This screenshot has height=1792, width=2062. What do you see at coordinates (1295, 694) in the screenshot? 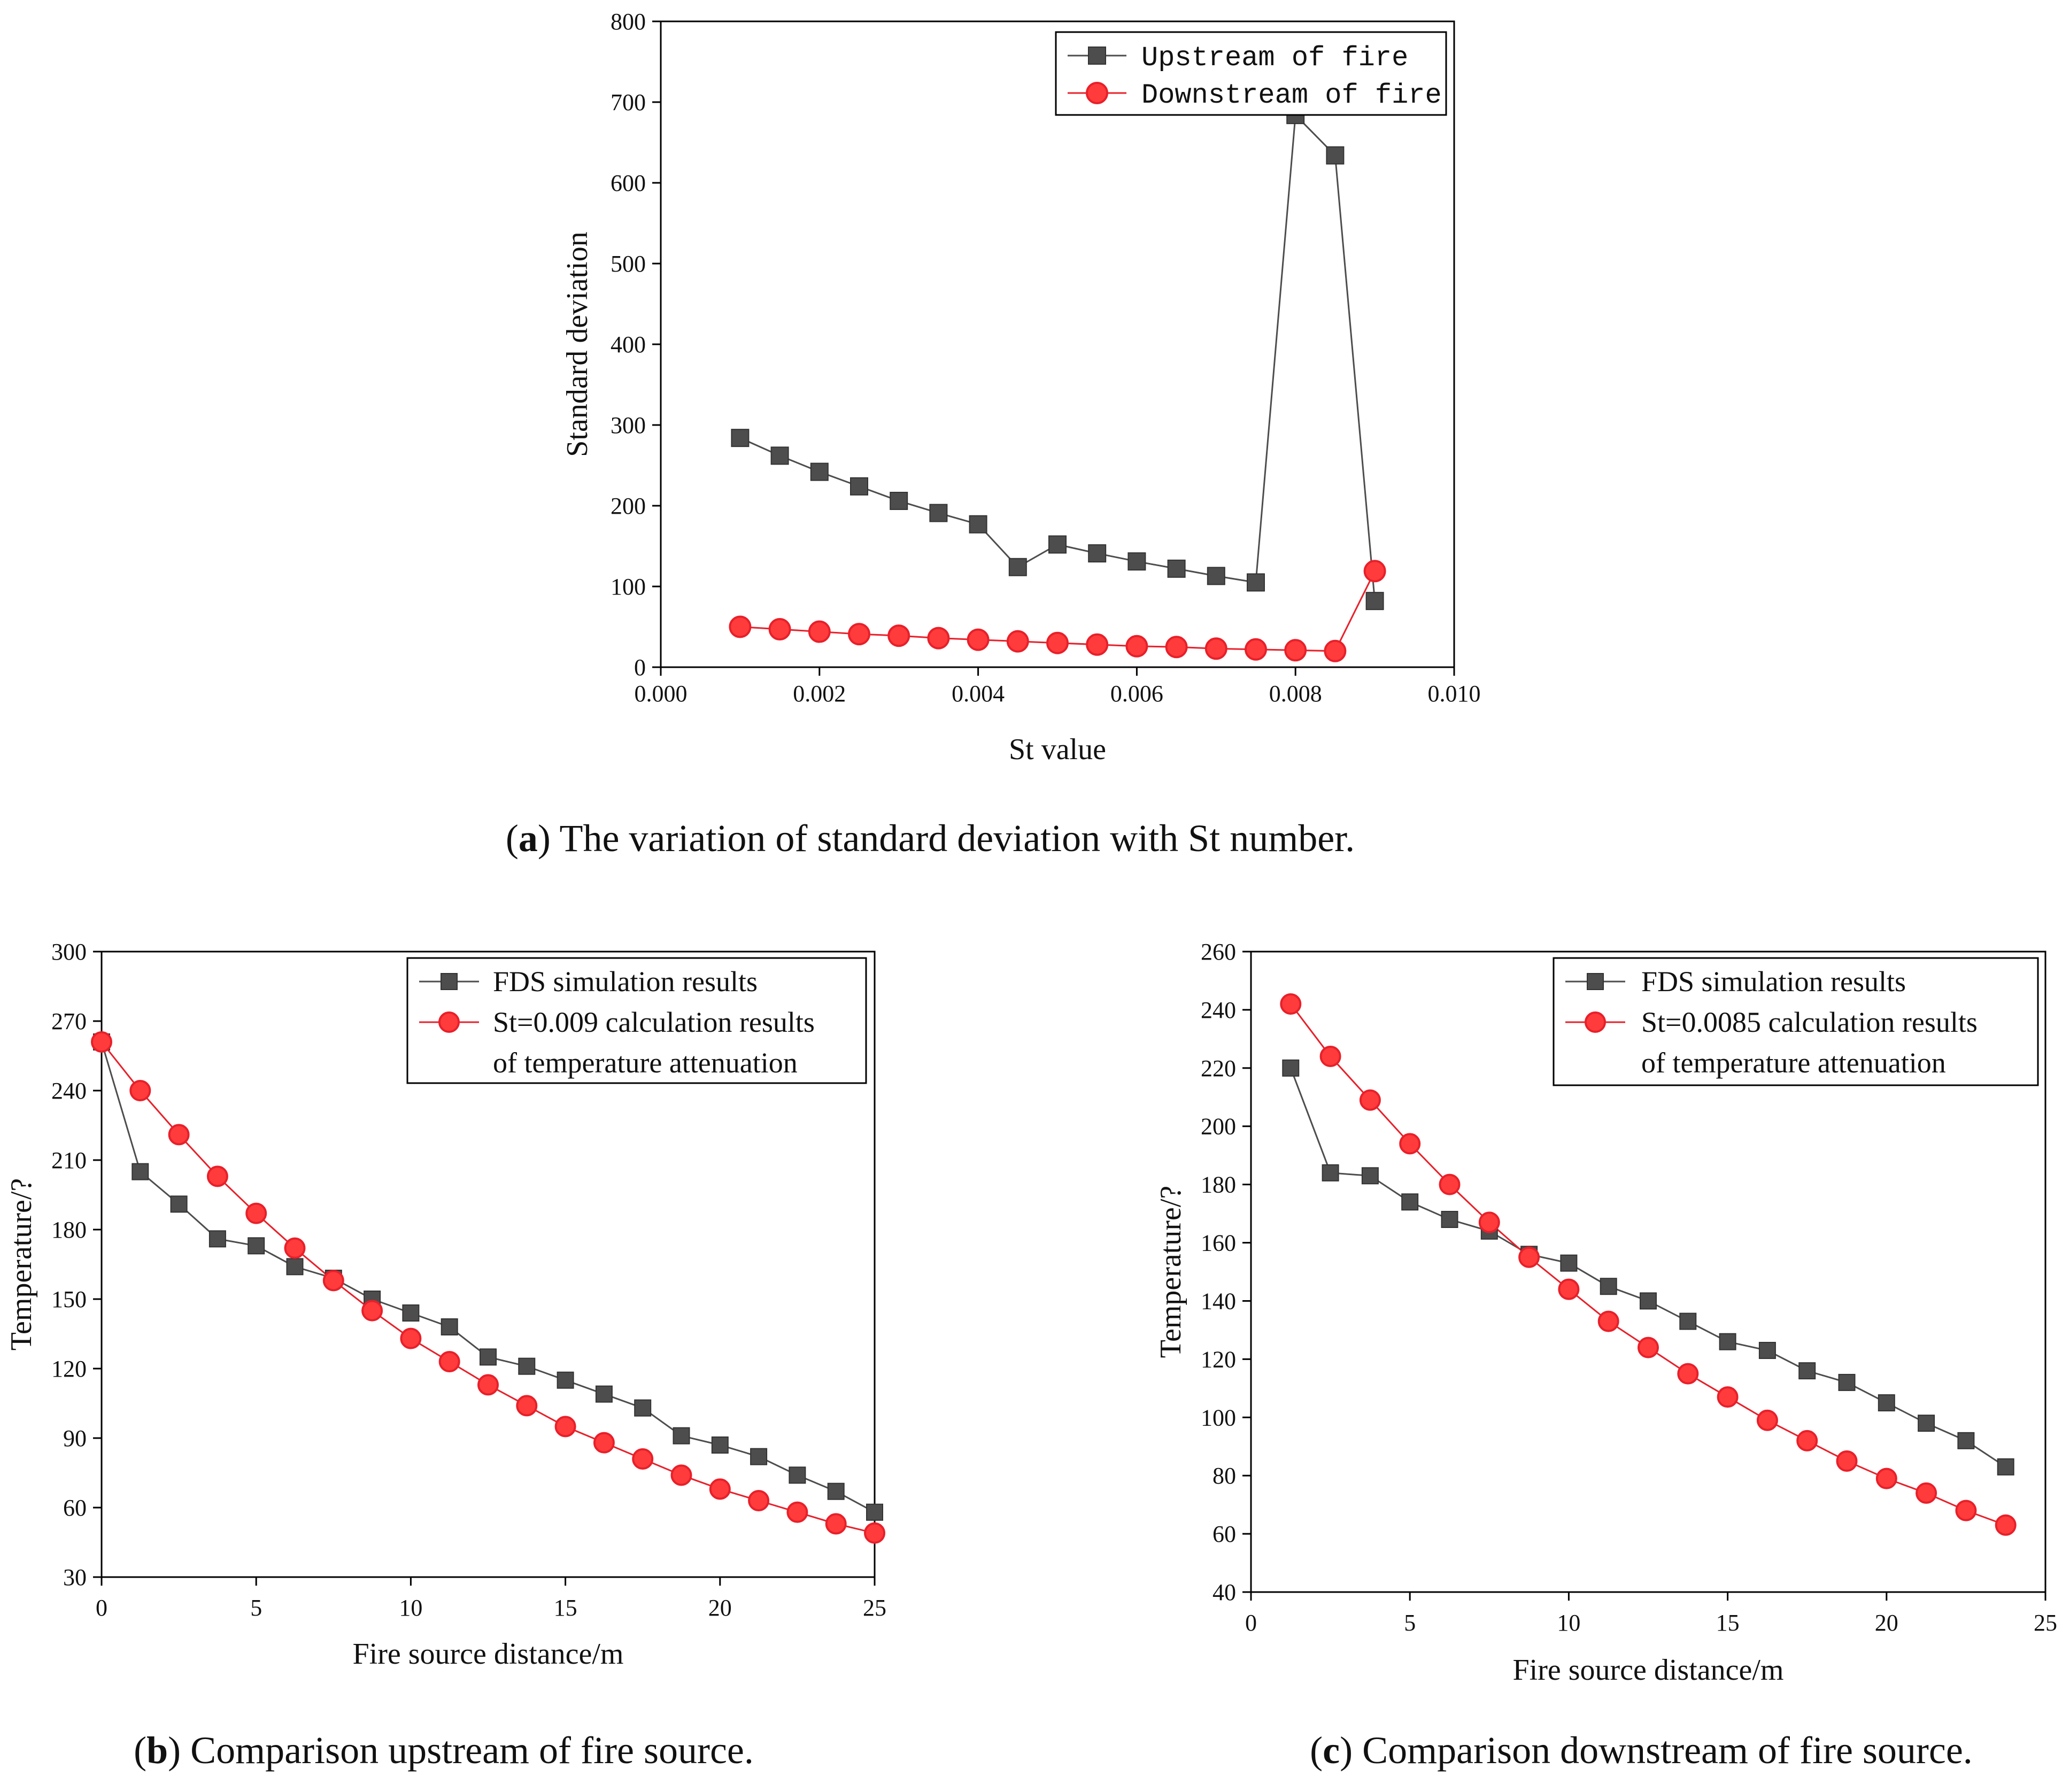
I see `x-tick-label: 0.008` at bounding box center [1295, 694].